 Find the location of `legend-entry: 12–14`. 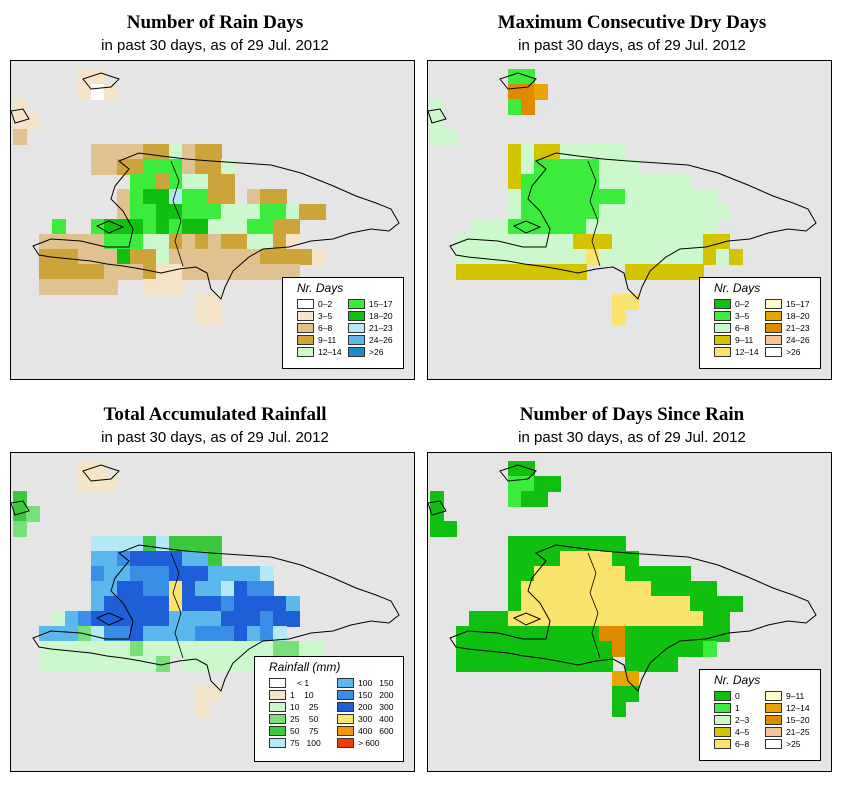

legend-entry: 12–14 is located at coordinates (787, 708).